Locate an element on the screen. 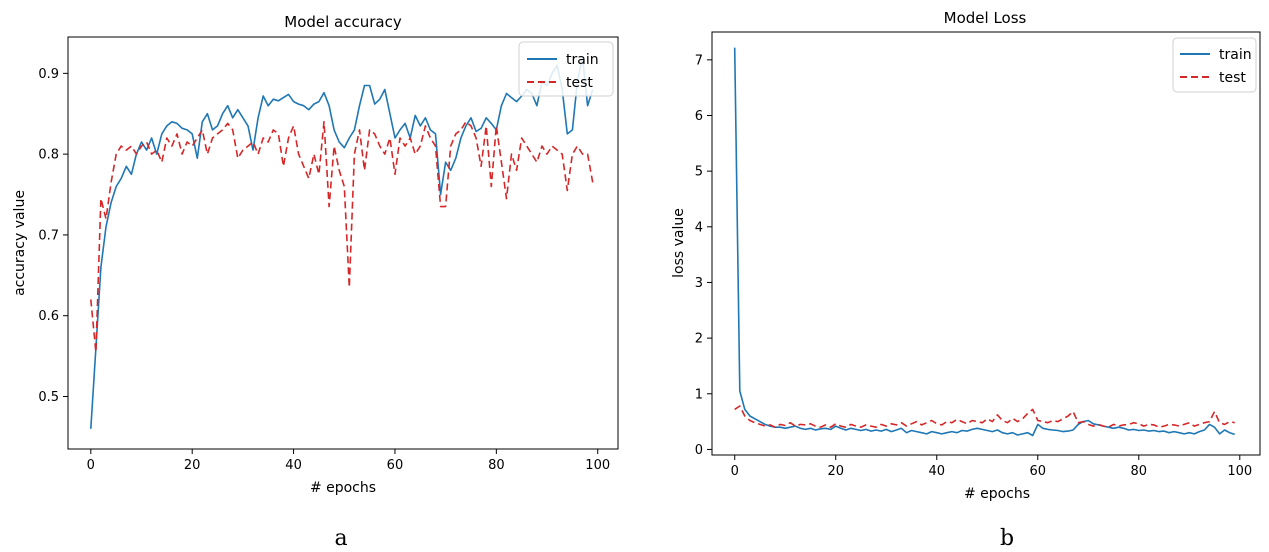  chart-accuracy-ytick-label: 0.9 is located at coordinates (48, 74).